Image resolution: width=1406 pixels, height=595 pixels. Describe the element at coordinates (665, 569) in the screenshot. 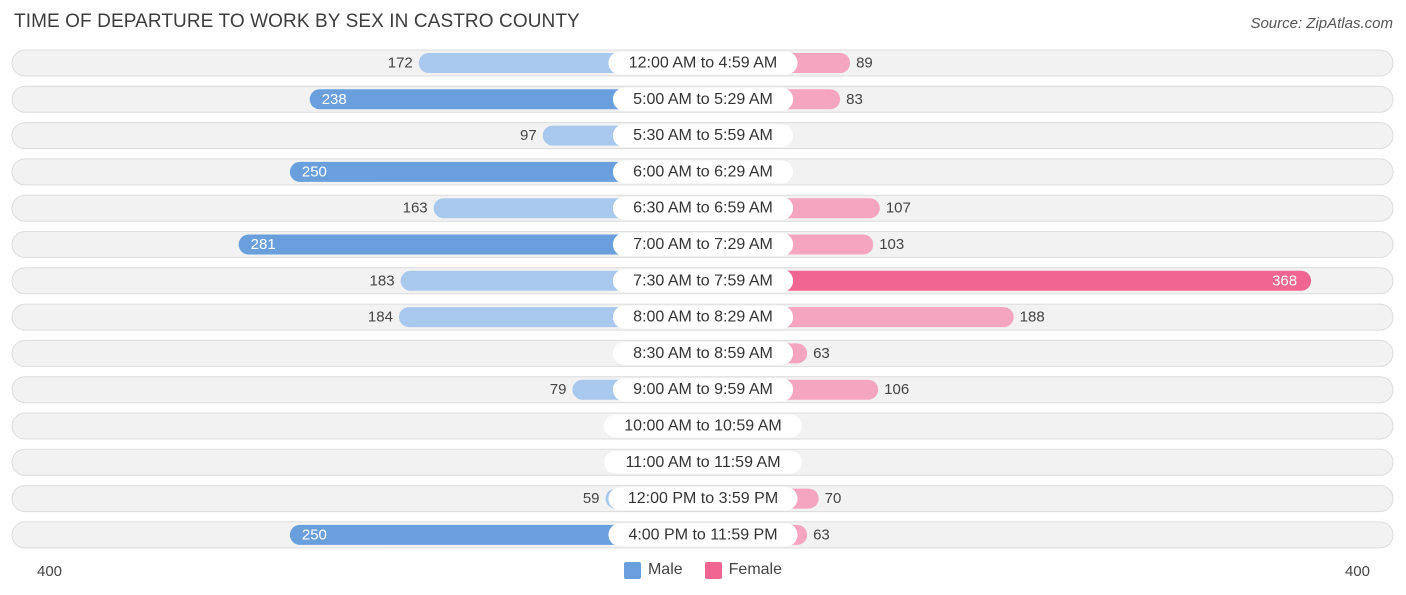

I see `legend-label-male: Male` at that location.